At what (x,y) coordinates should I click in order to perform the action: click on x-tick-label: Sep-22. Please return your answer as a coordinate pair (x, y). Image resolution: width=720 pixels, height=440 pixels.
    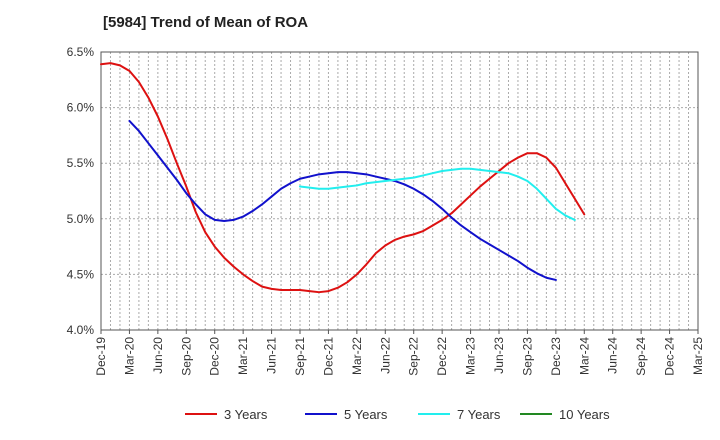
    Looking at the image, I should click on (414, 356).